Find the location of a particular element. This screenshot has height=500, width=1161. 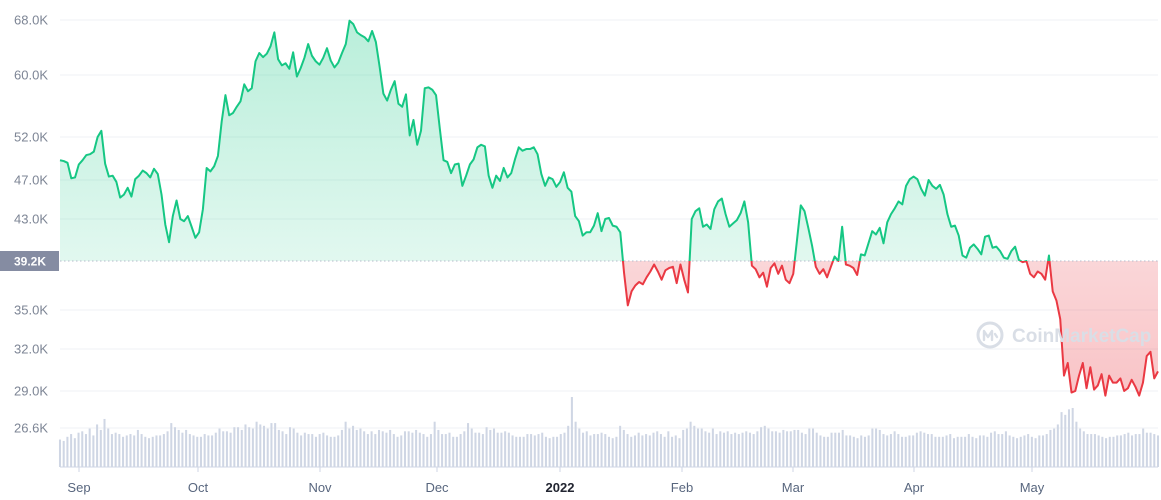

y-tick-label: 60.0K is located at coordinates (31, 75).